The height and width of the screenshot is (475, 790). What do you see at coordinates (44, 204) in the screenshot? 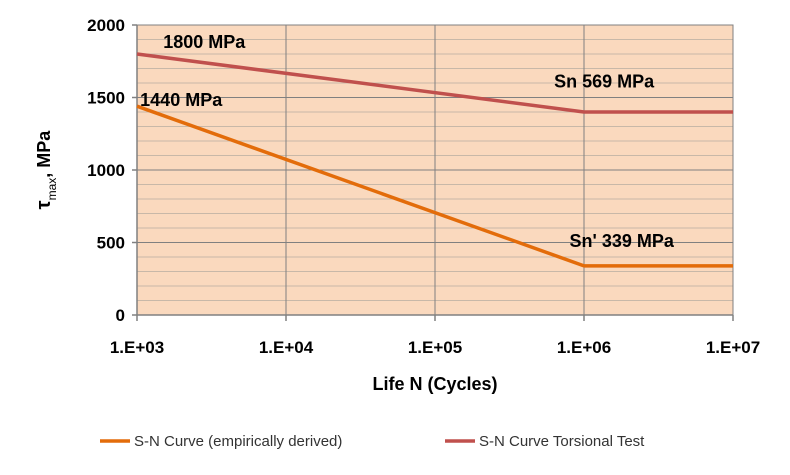
I see `y-axis-title-tau: τ` at bounding box center [44, 204].